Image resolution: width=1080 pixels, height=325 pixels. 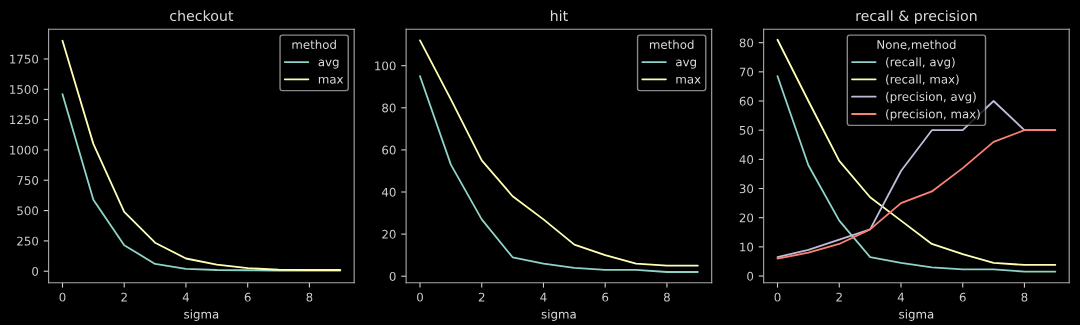 What do you see at coordinates (28, 211) in the screenshot?
I see `y-tick-label: 500` at bounding box center [28, 211].